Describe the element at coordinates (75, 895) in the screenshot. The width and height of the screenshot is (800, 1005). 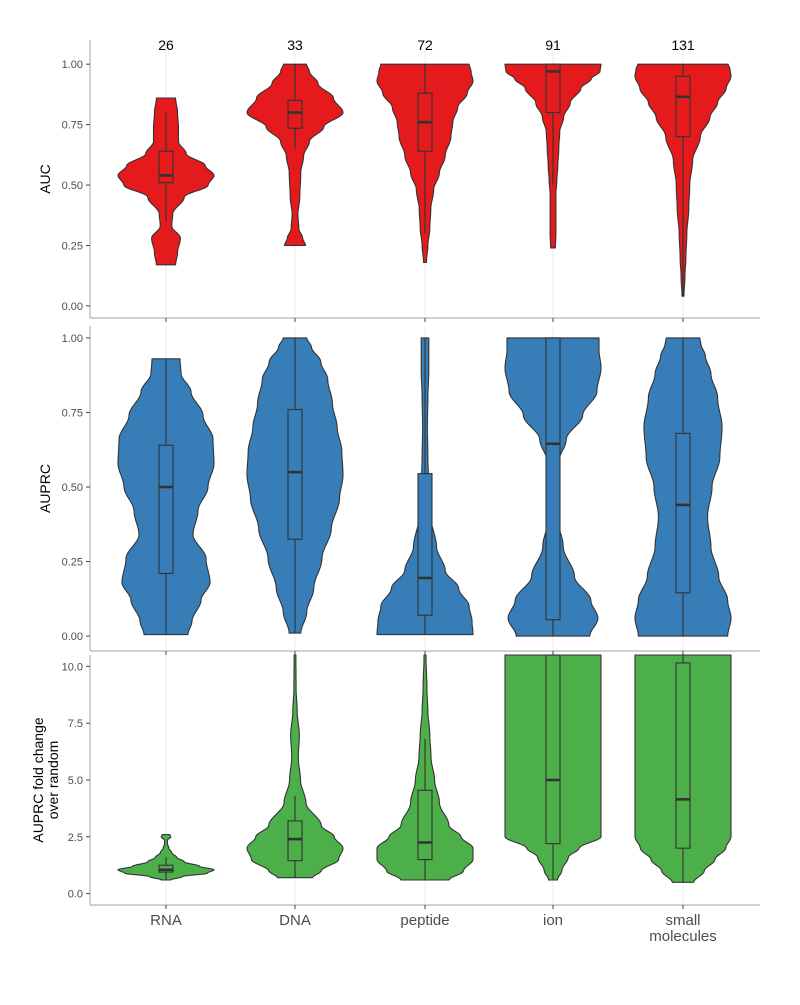
I see `y-tick-label-fold-0: 0.0` at that location.